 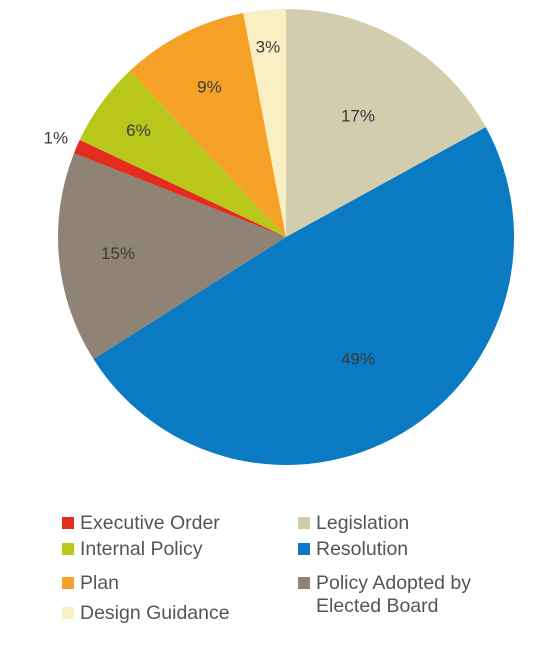 I want to click on legend-item-resolution: Resolution, so click(x=353, y=549).